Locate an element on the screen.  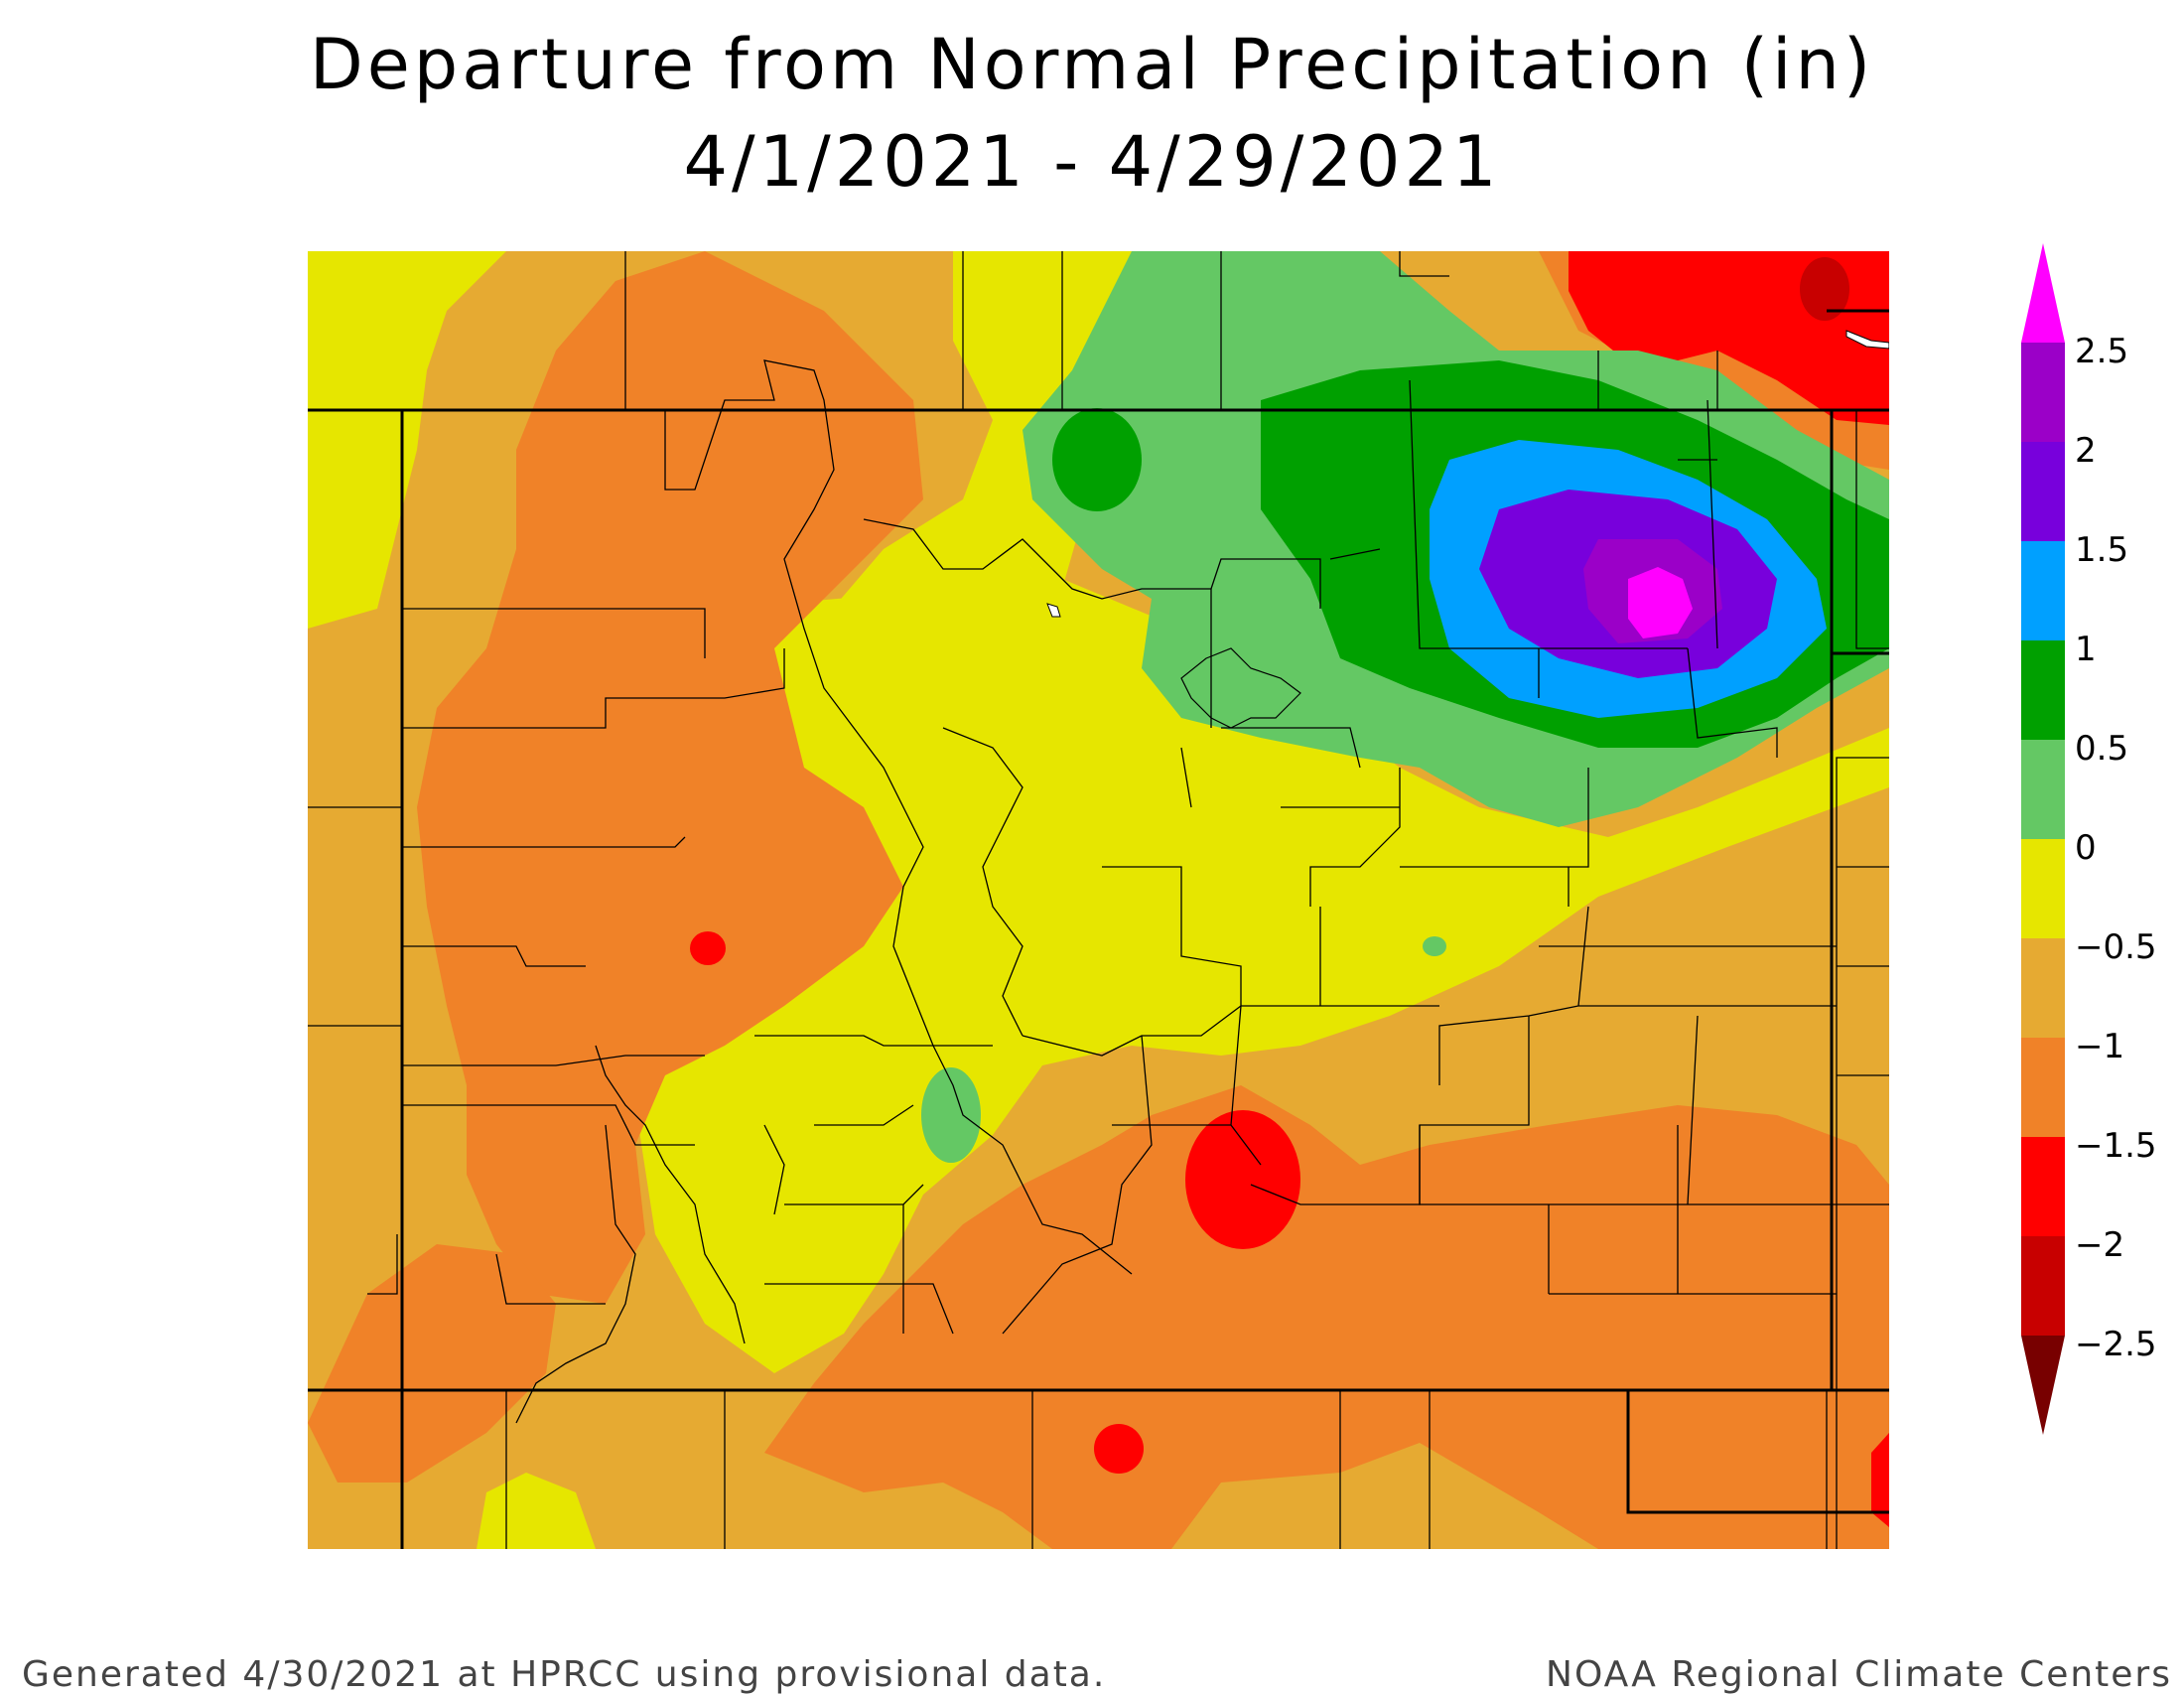
legend-label: −1 is located at coordinates (2100, 1047).